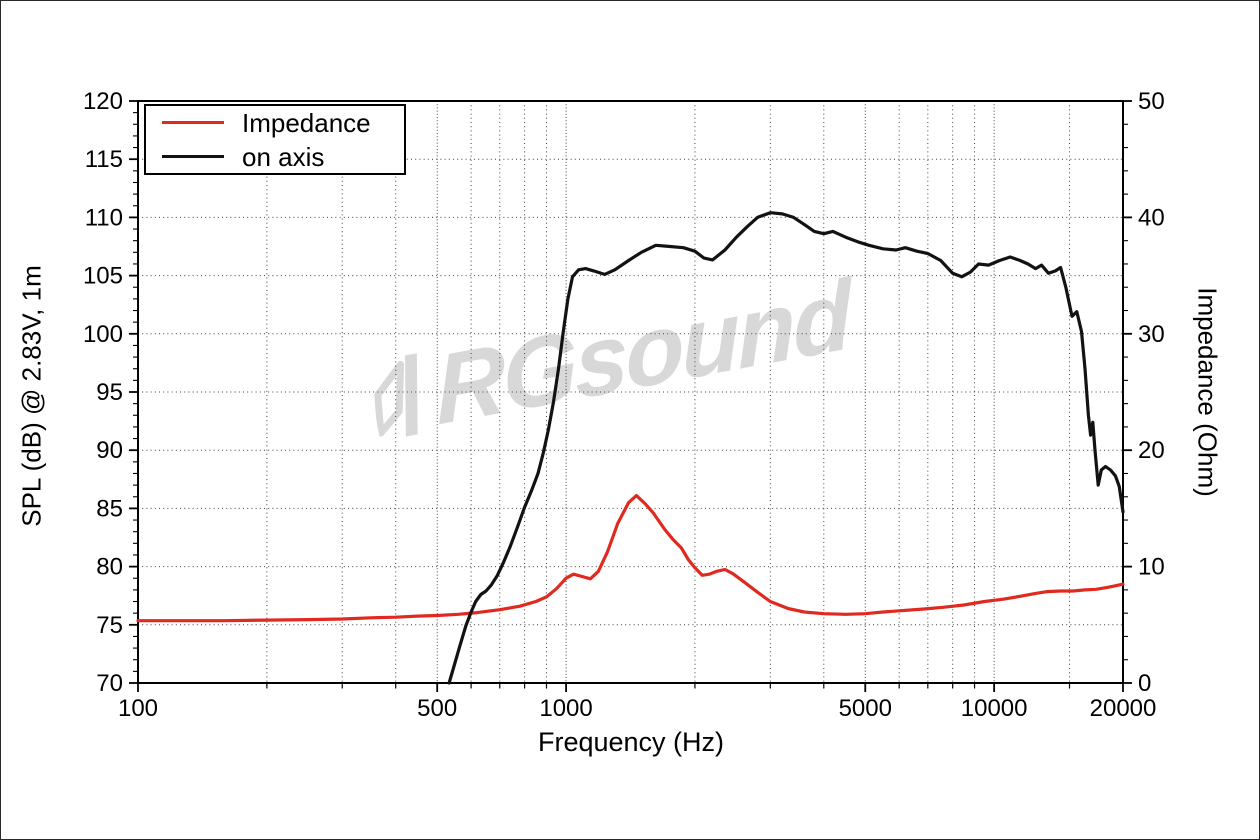 The image size is (1260, 840). I want to click on on-axis-line-swatch, so click(193, 156).